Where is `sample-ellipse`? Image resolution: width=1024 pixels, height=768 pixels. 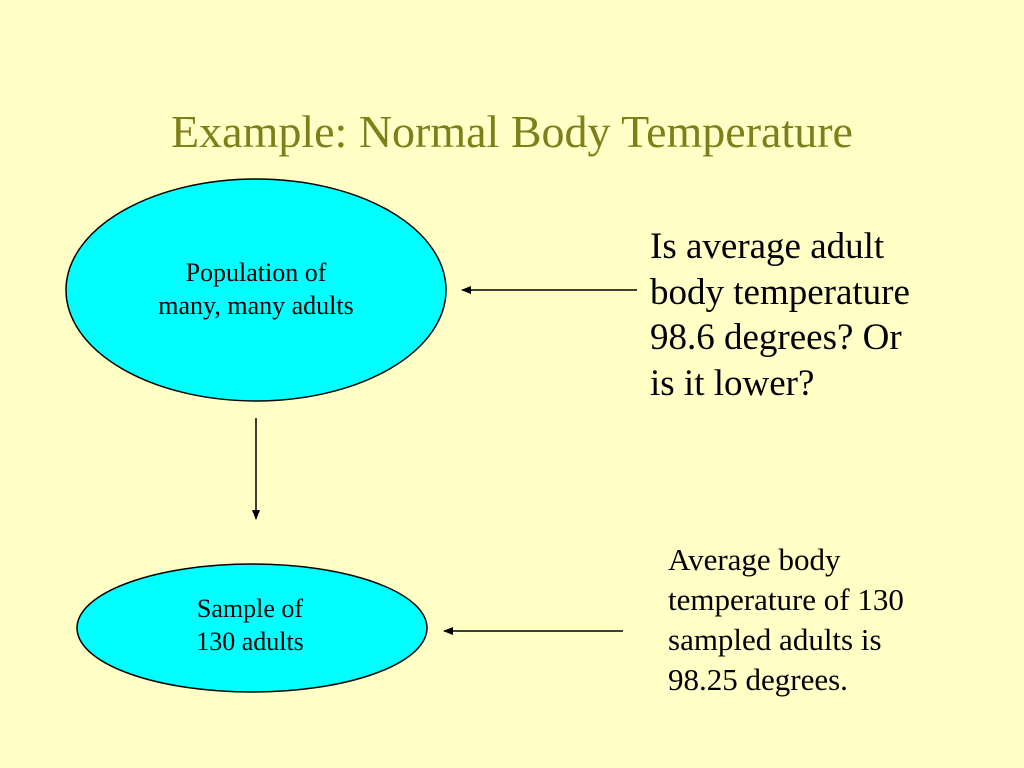
sample-ellipse is located at coordinates (252, 628).